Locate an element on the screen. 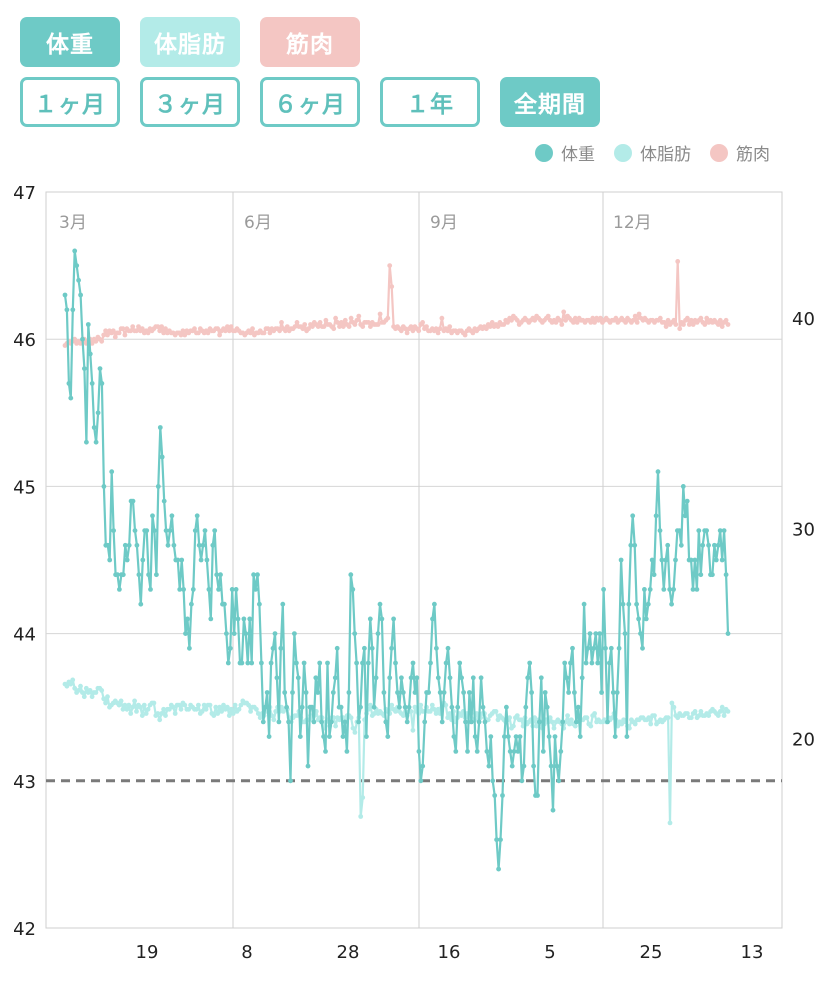 The width and height of the screenshot is (828, 993). y-right-tick-label: 20 is located at coordinates (803, 740).